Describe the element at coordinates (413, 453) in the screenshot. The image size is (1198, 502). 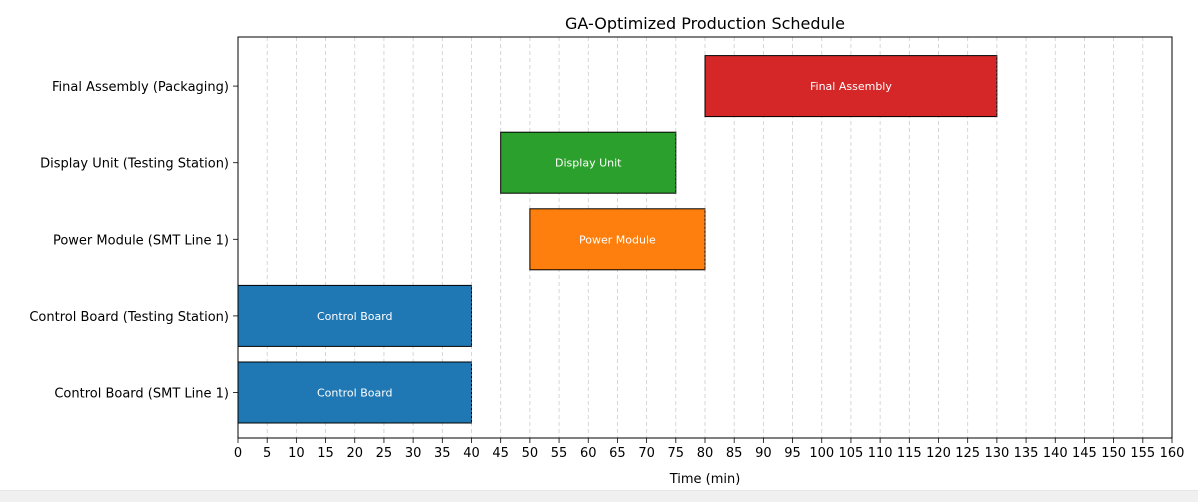
I see `x-tick-label: 30` at that location.